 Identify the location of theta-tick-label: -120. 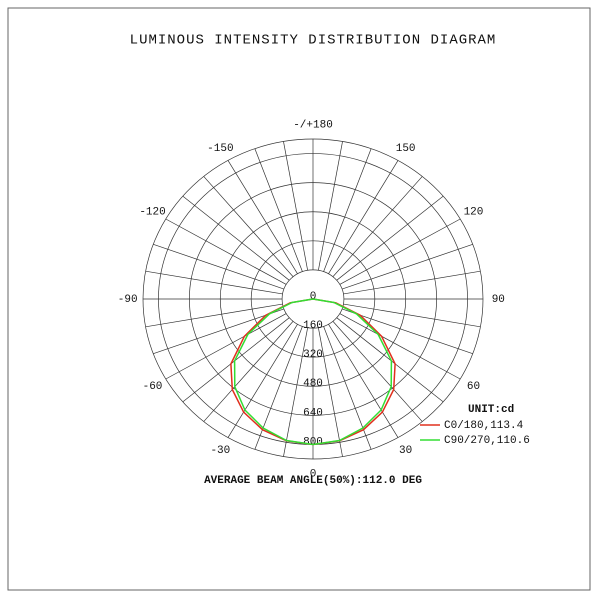
(152, 213).